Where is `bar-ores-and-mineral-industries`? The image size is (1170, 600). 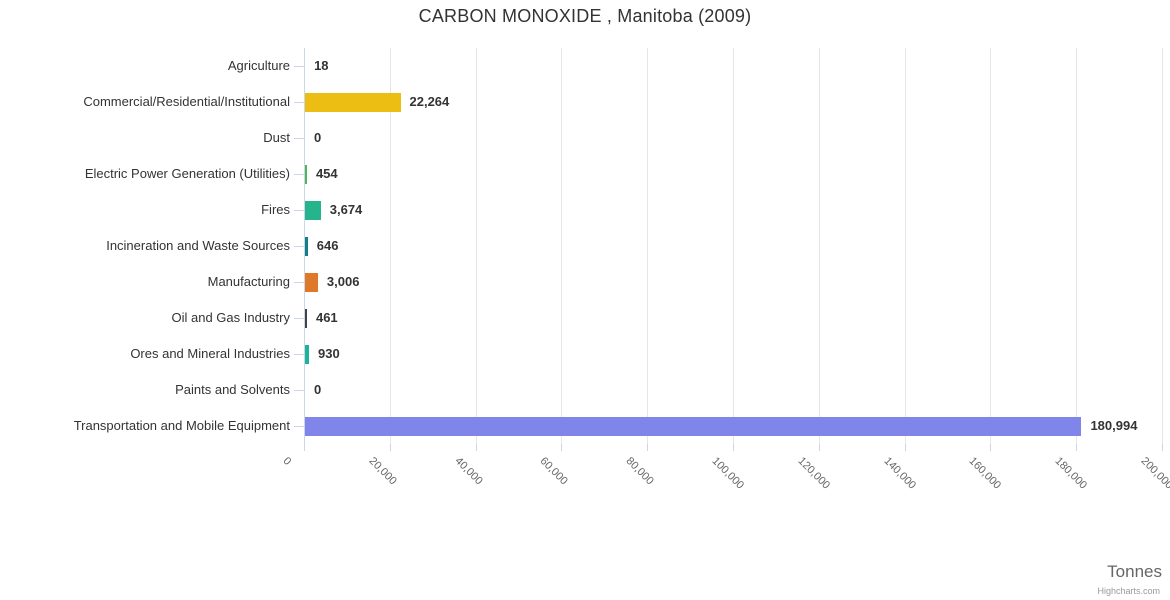 bar-ores-and-mineral-industries is located at coordinates (307, 354).